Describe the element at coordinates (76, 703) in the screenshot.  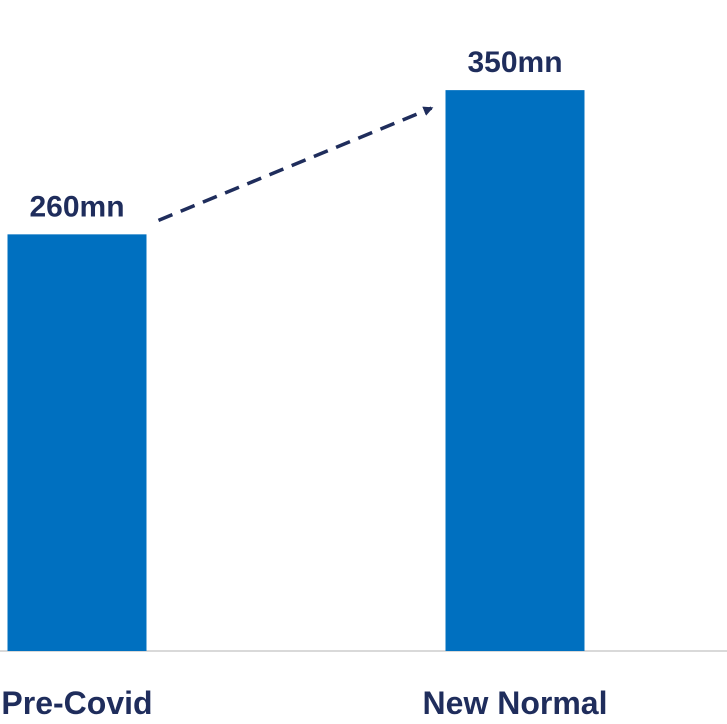
I see `category-label-pre-covid: Pre-Covid` at that location.